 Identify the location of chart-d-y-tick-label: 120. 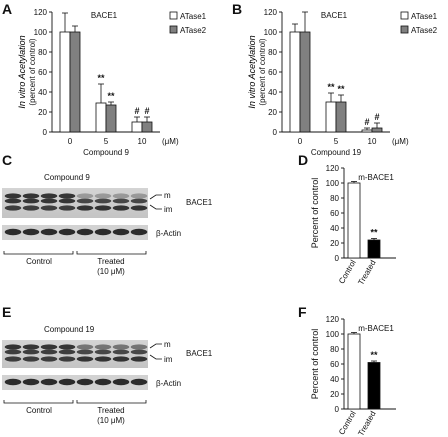
(333, 168).